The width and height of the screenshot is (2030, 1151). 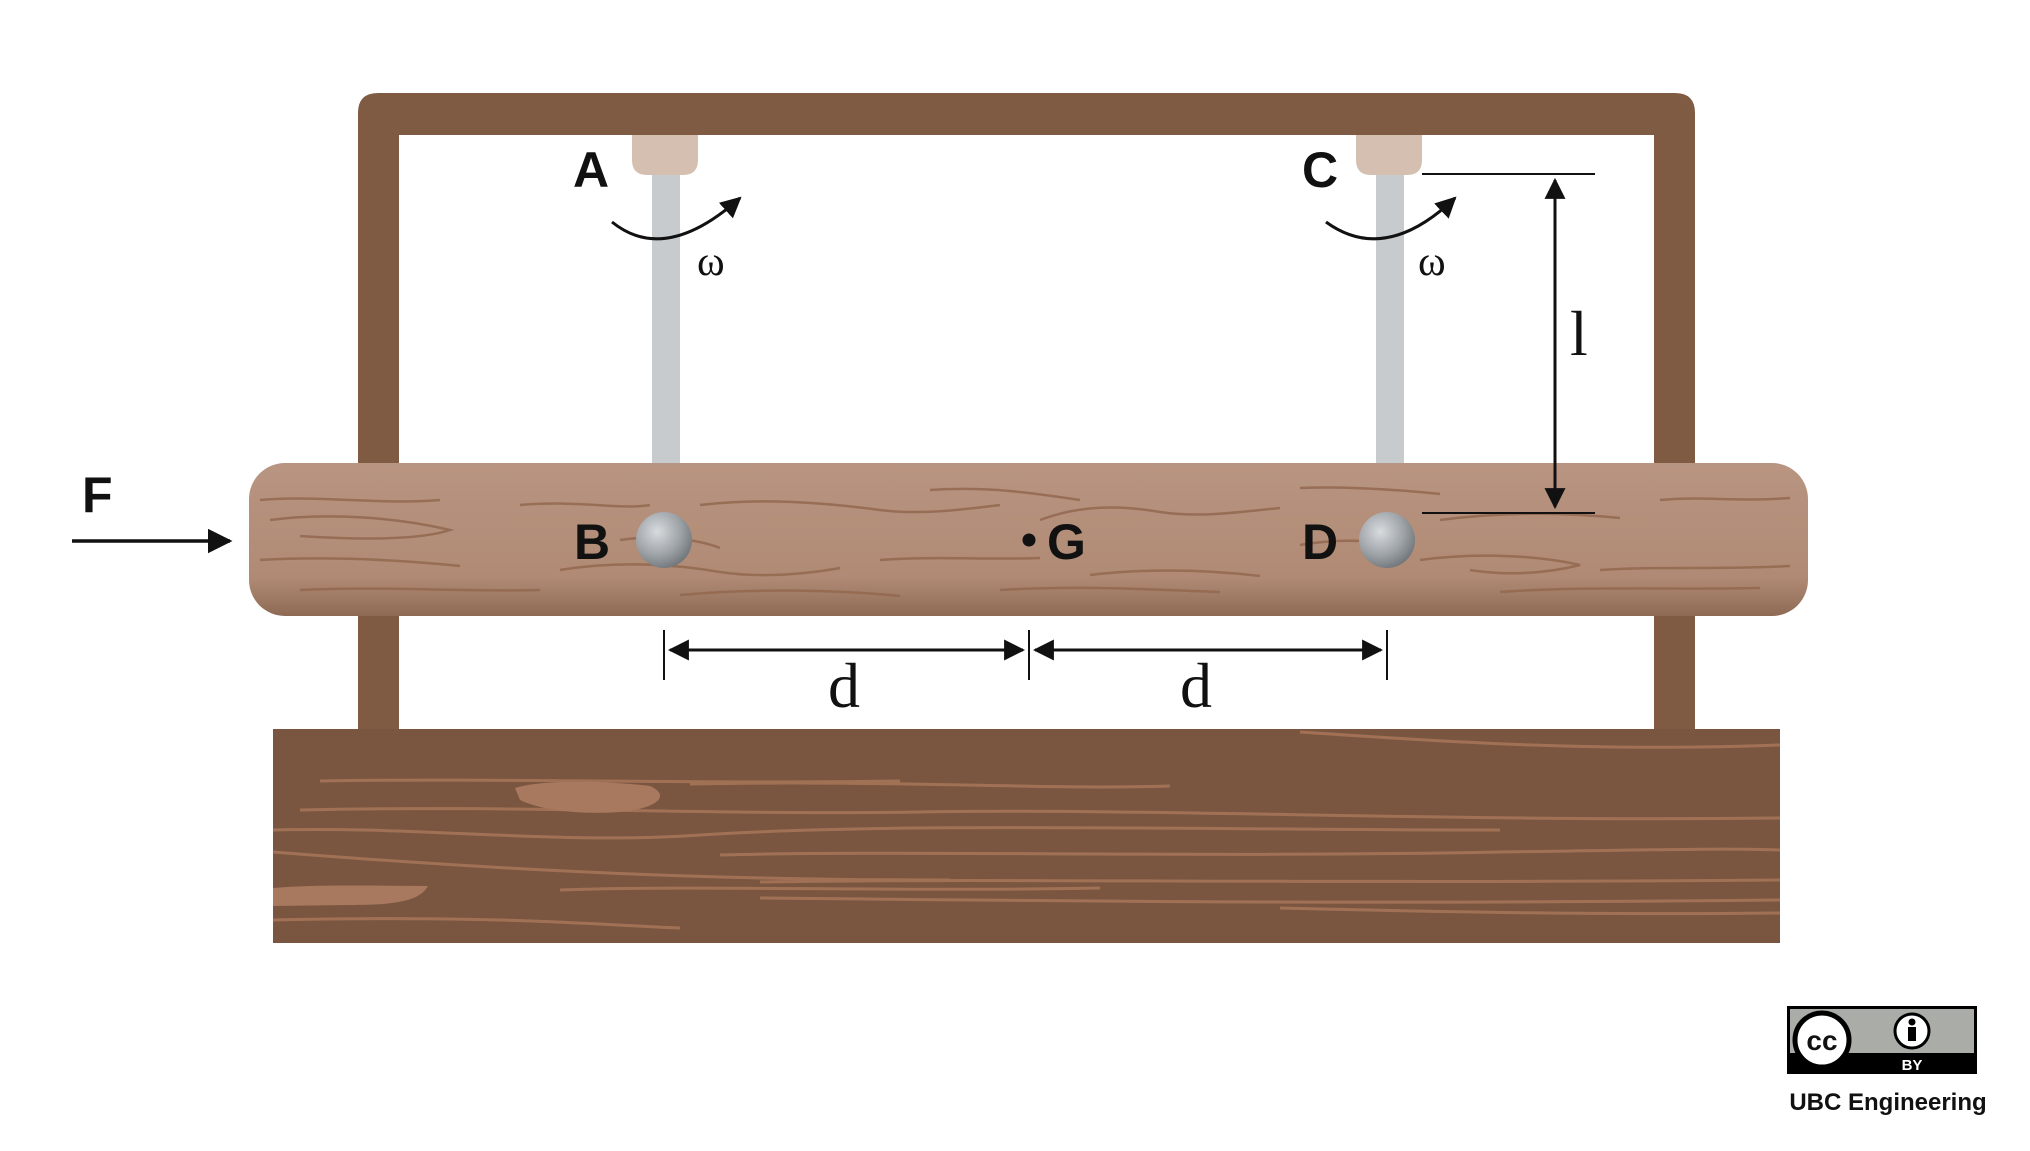 I want to click on center-of-mass-dot, so click(x=1029, y=540).